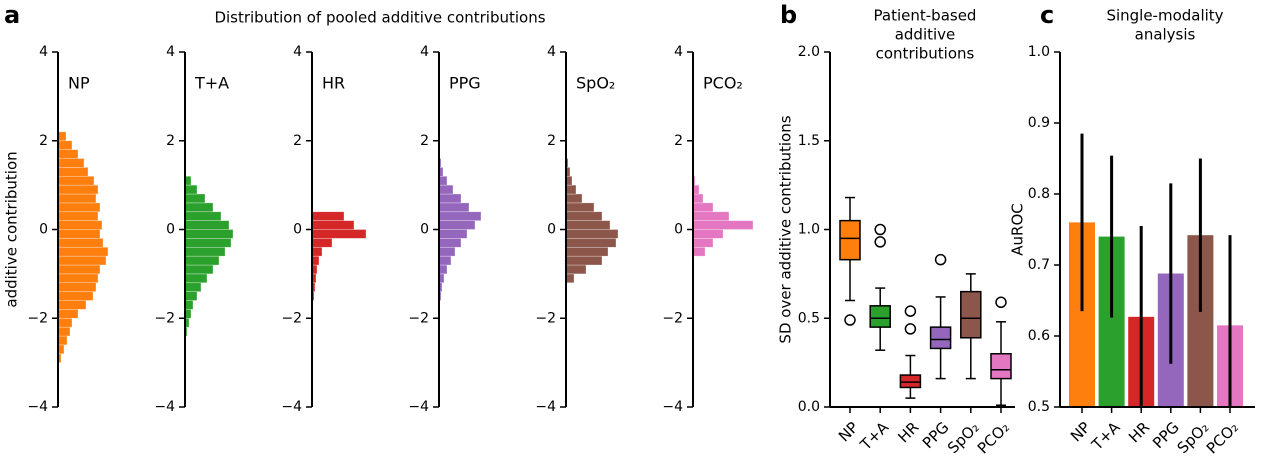 This screenshot has height=465, width=1280. I want to click on y-tick-label: 1.0, so click(809, 230).